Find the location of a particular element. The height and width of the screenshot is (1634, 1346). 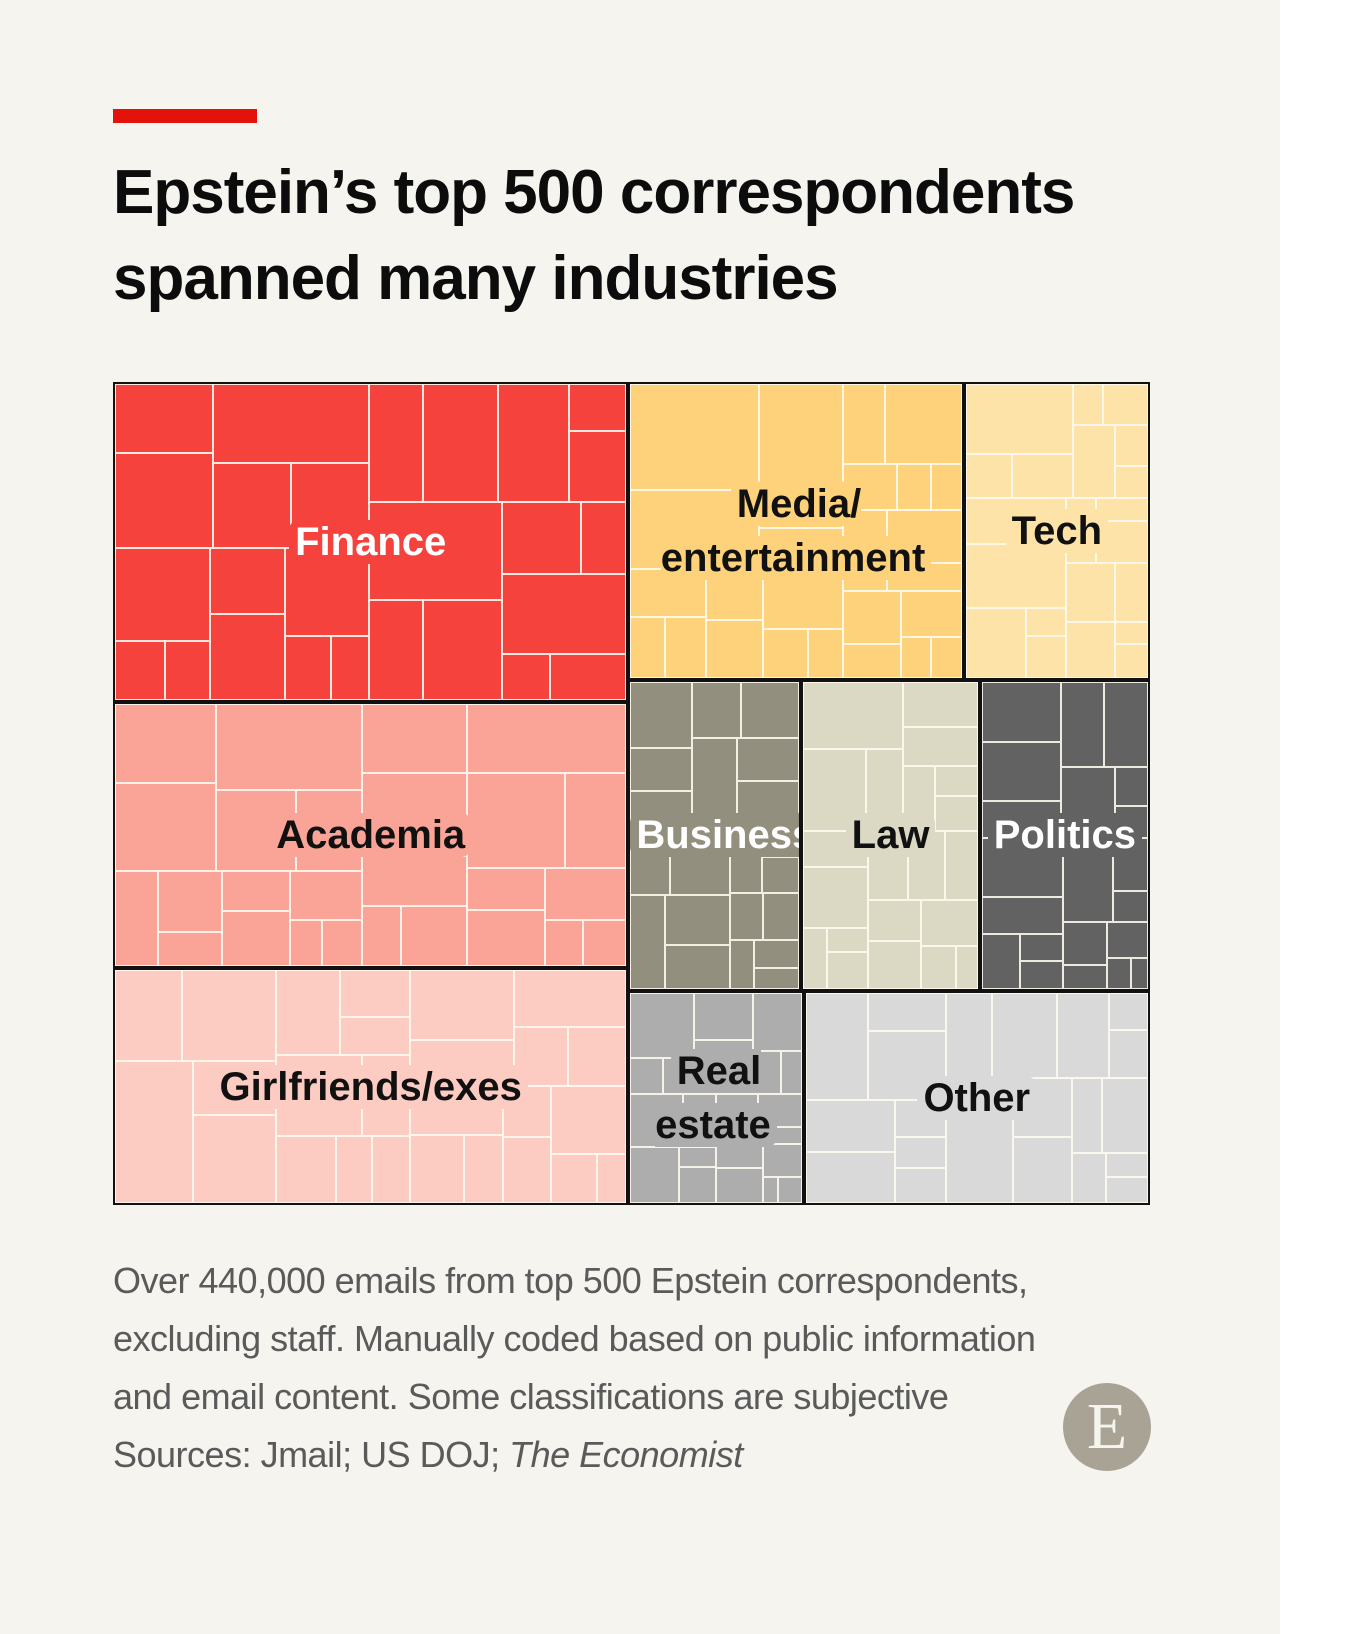

accent-bar is located at coordinates (185, 116).